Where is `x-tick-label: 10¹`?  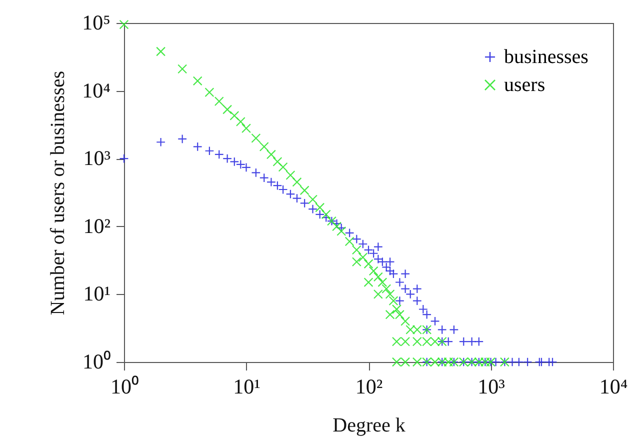
x-tick-label: 10¹ is located at coordinates (246, 386).